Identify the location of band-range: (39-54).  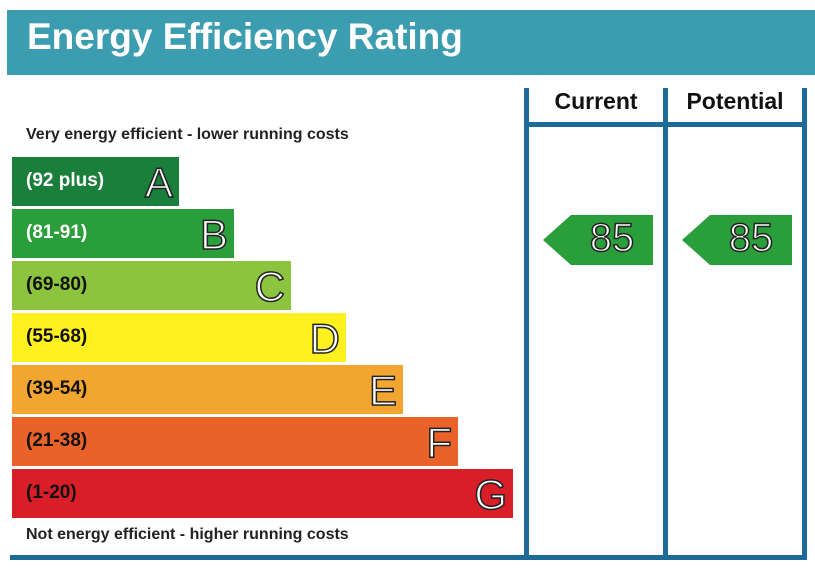
(57, 388).